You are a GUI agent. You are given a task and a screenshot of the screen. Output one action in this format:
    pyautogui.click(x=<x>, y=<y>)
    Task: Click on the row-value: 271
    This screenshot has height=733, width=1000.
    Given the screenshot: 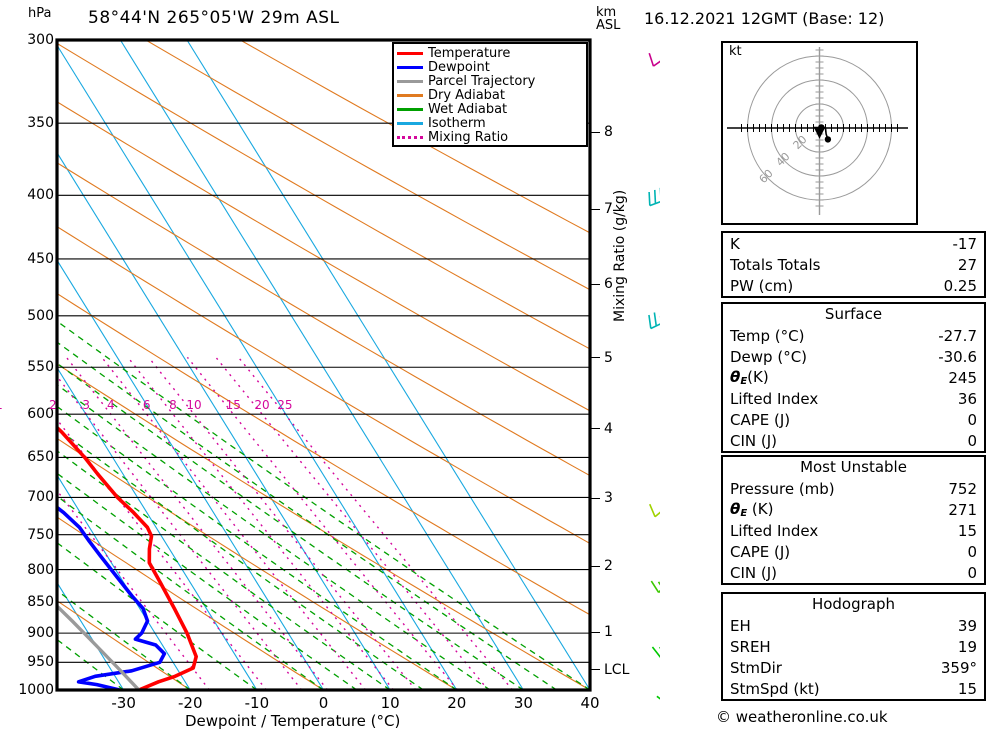 What is the action you would take?
    pyautogui.click(x=962, y=509)
    